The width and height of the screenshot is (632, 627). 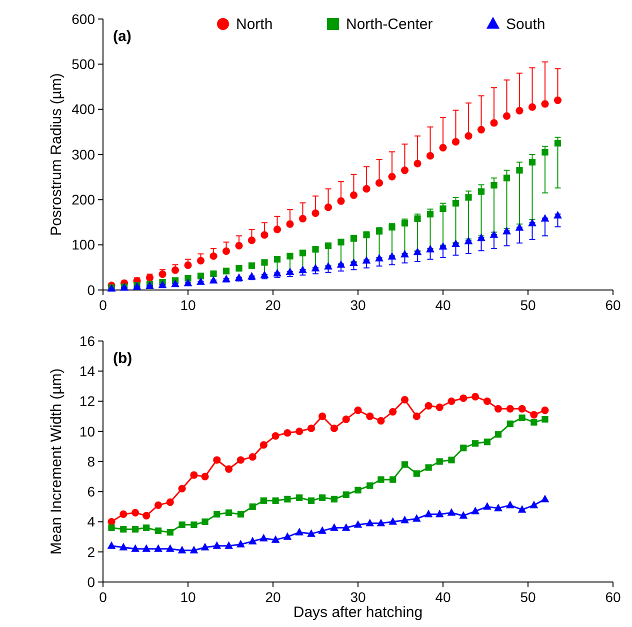 I want to click on y-tick-label: 400, so click(x=84, y=109).